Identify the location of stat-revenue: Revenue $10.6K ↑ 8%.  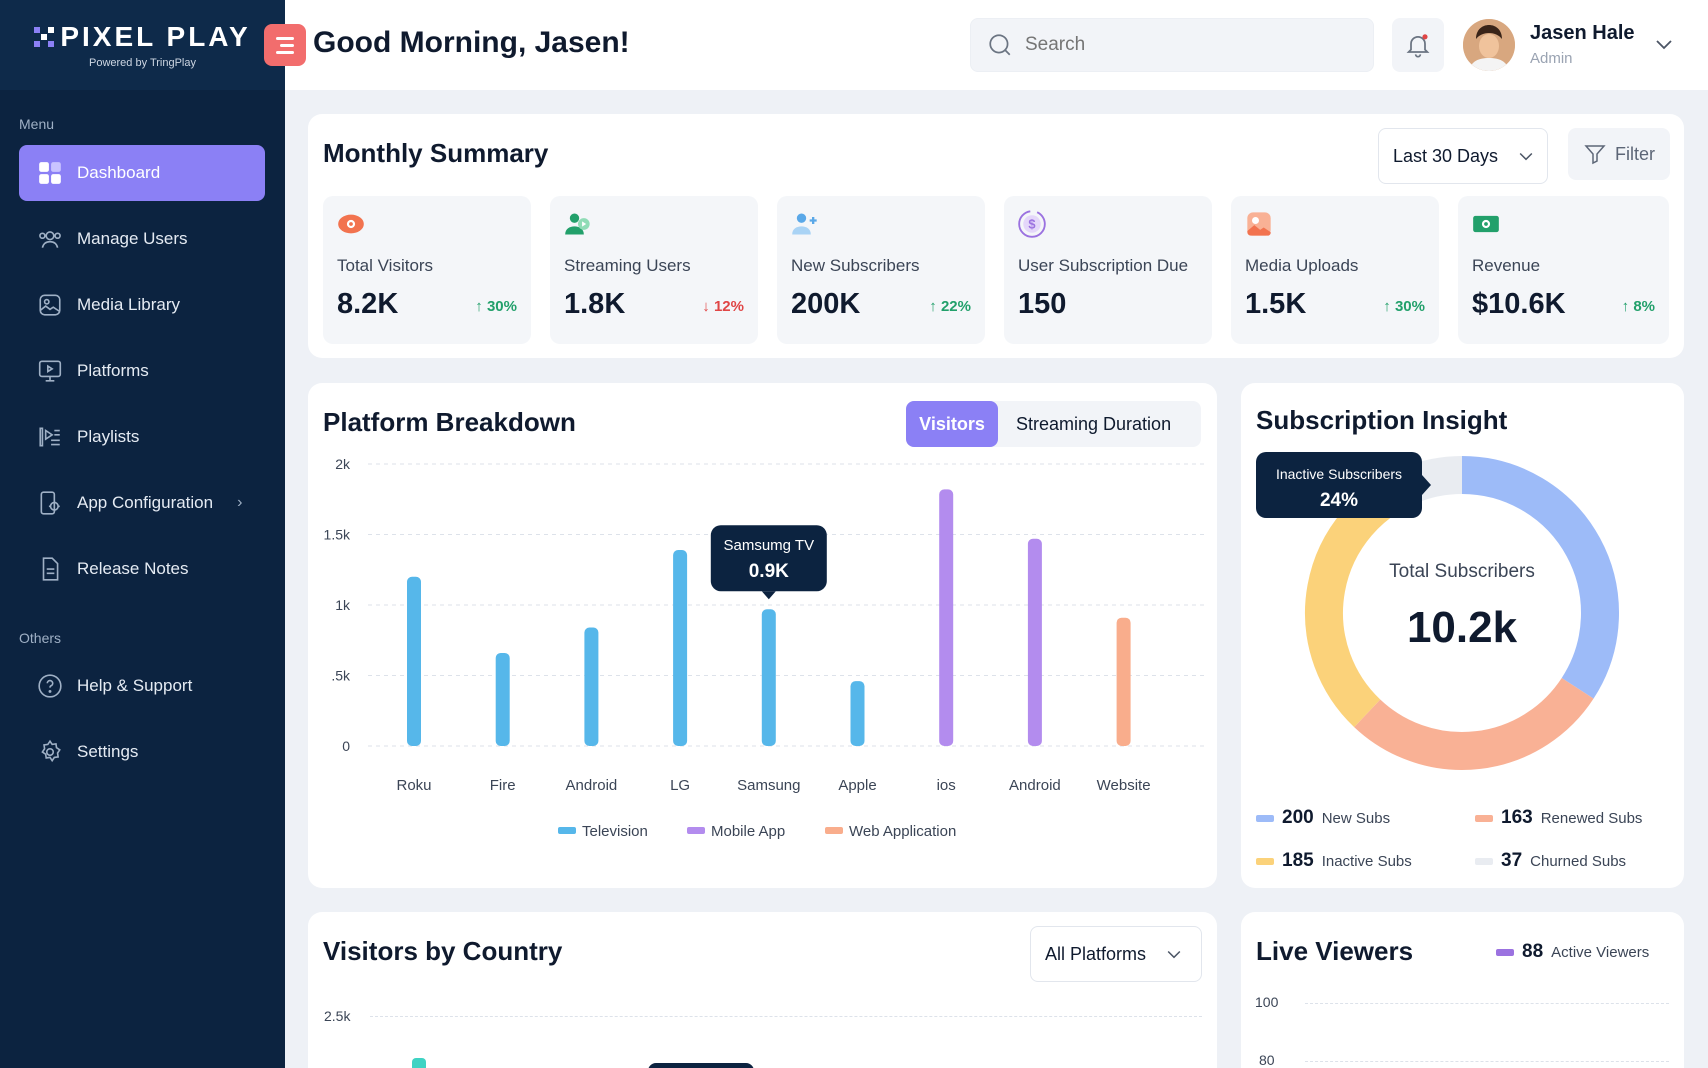
(1563, 270).